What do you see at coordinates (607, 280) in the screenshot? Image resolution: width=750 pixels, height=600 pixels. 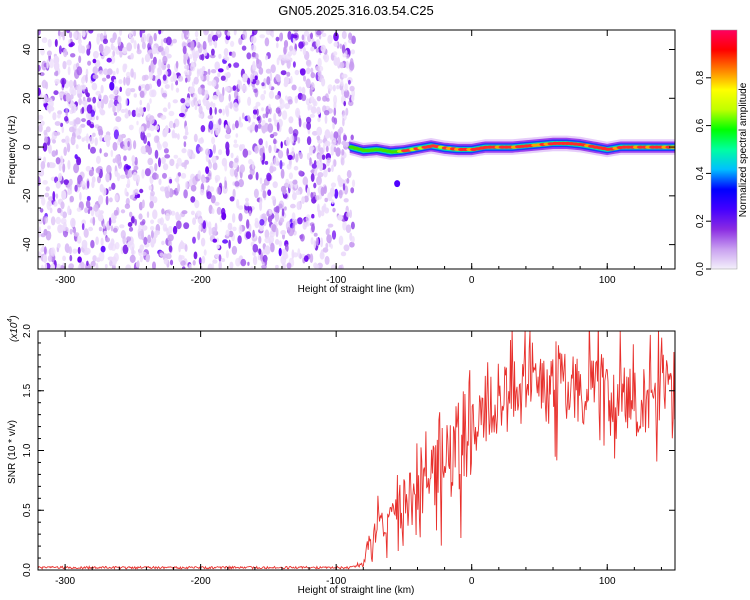 I see `spectrogram-xtick-label: 100` at bounding box center [607, 280].